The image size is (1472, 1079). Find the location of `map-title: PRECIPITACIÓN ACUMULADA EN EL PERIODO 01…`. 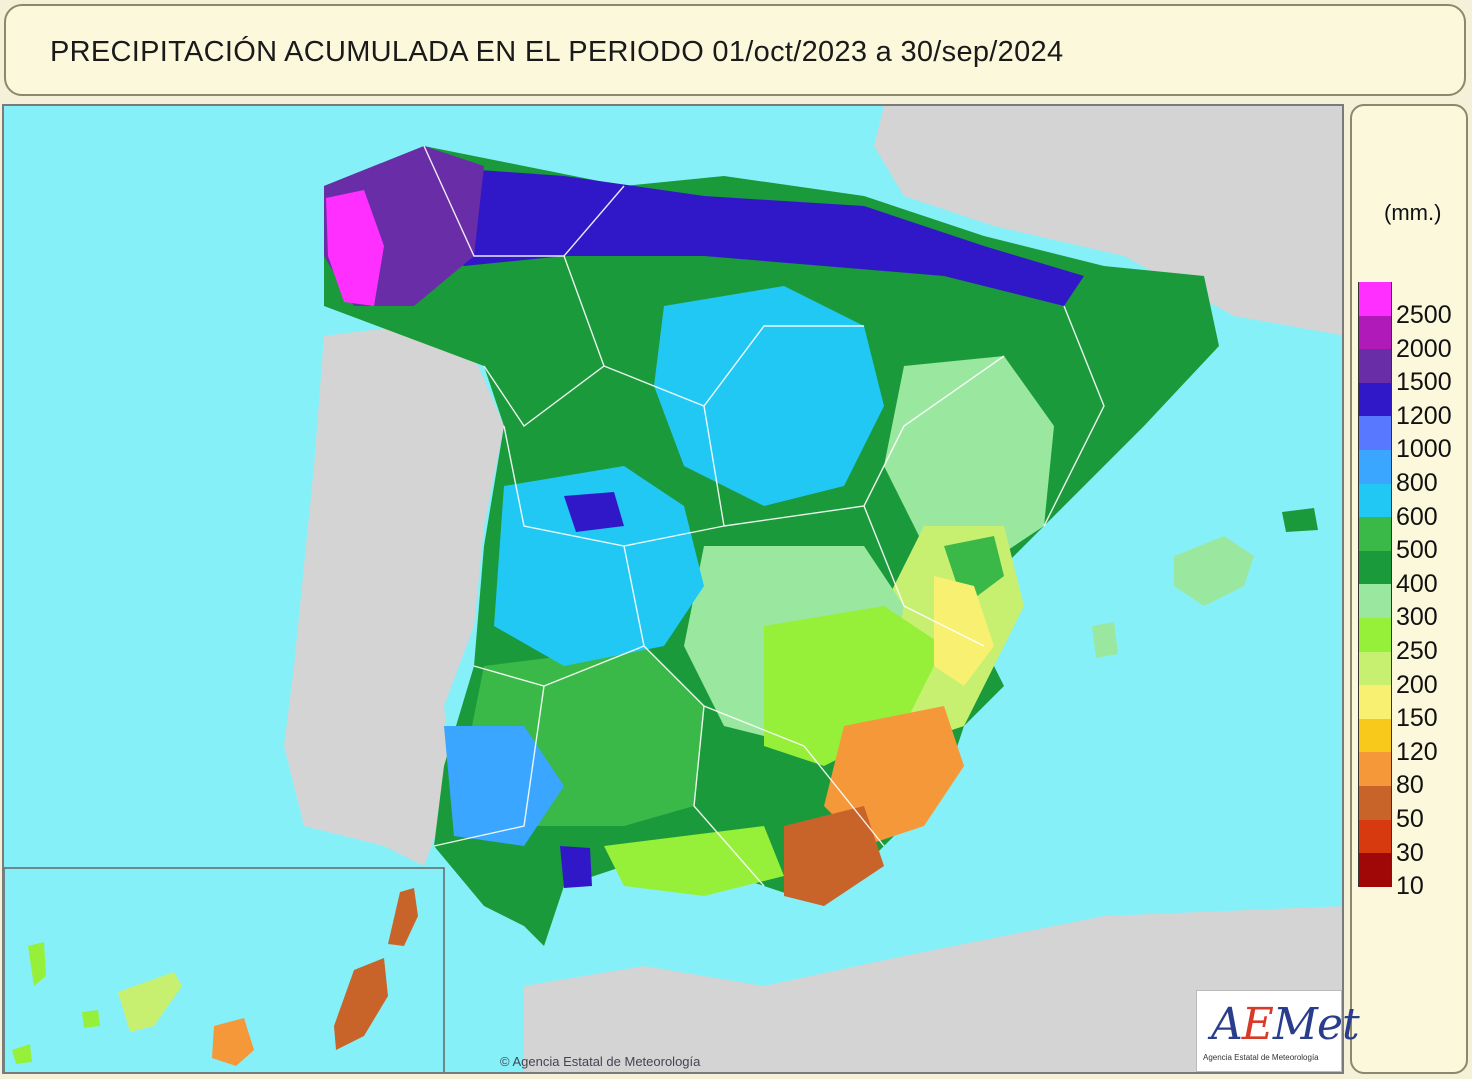

map-title: PRECIPITACIÓN ACUMULADA EN EL PERIODO 01… is located at coordinates (557, 52).